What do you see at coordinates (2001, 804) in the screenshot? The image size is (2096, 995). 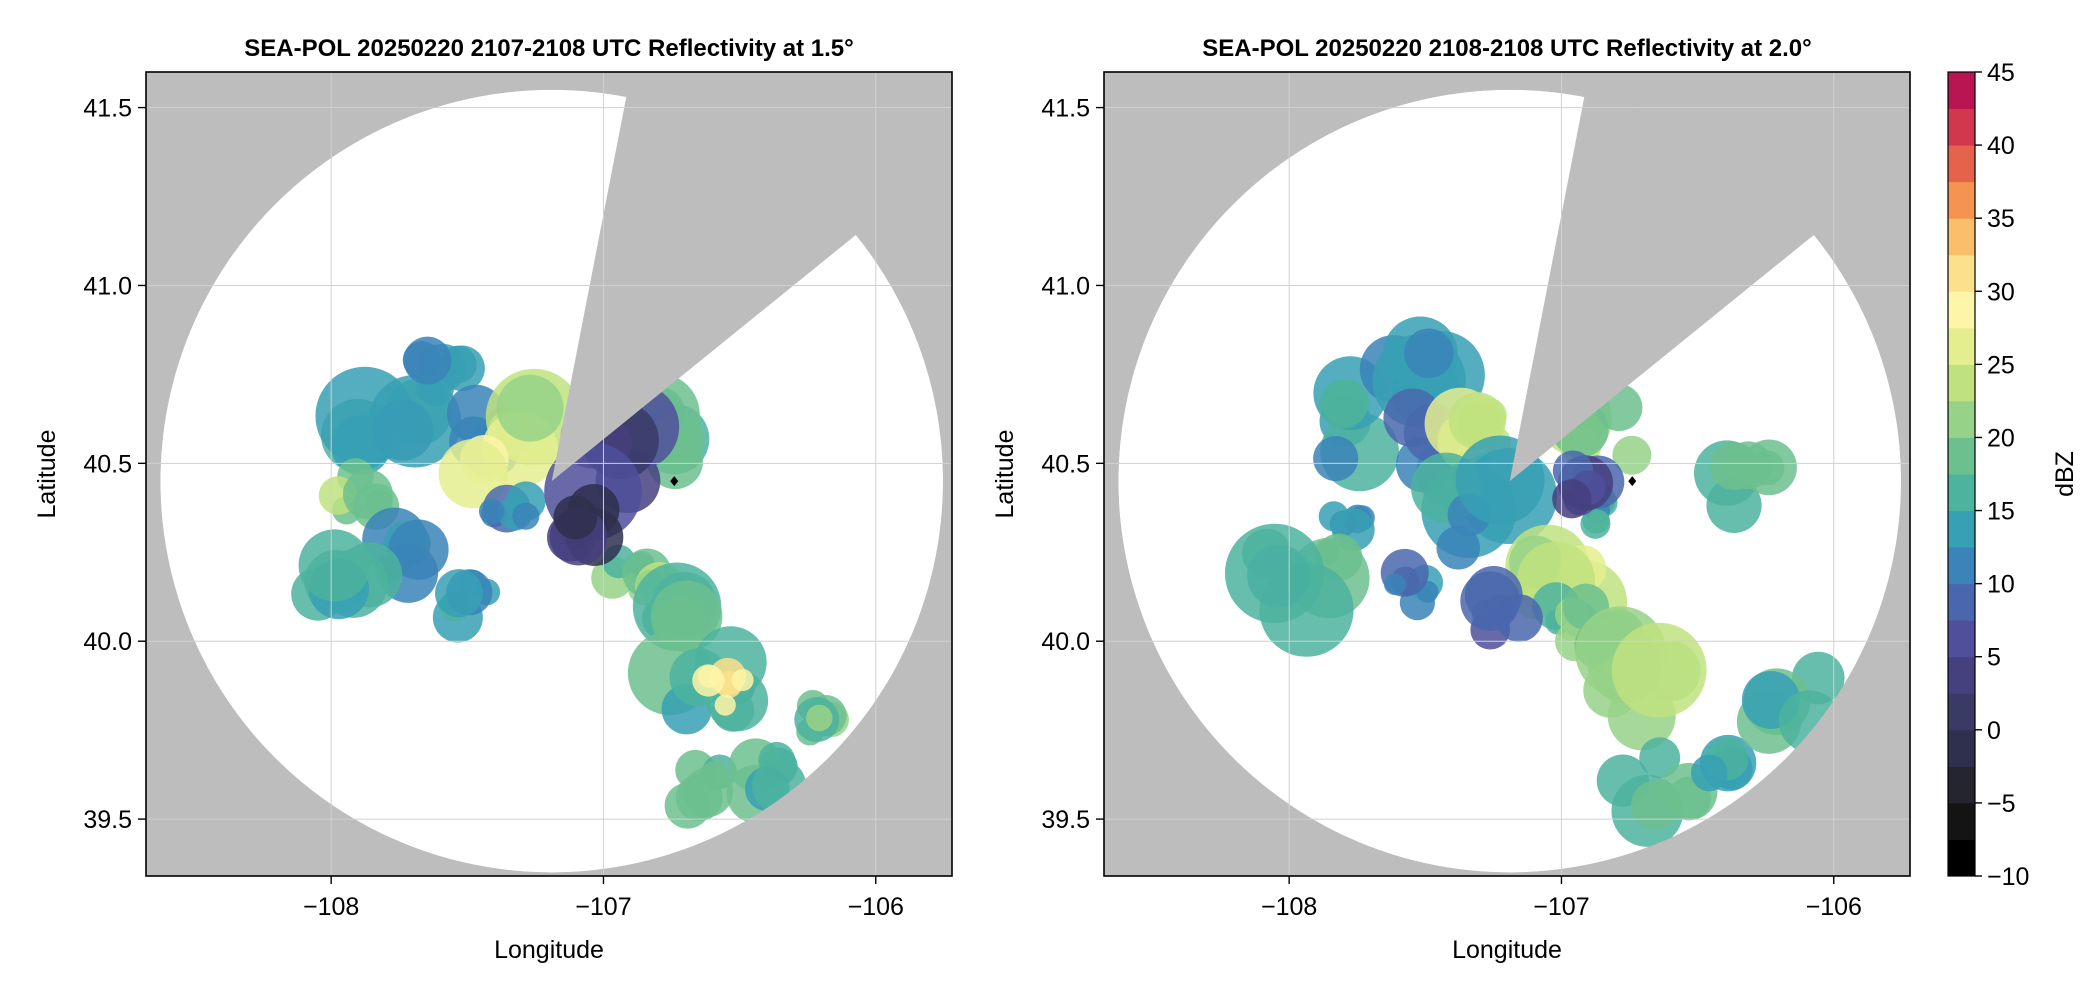 I see `colorbar-tick-label: −5` at bounding box center [2001, 804].